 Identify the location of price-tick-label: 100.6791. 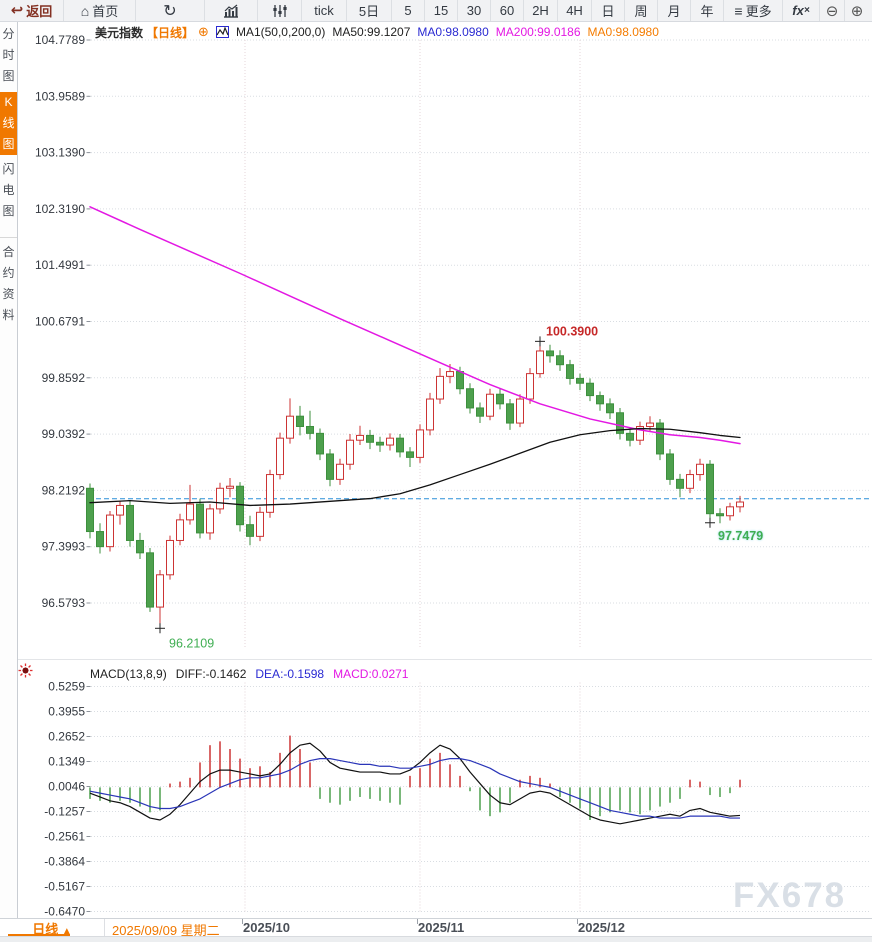
(60, 322).